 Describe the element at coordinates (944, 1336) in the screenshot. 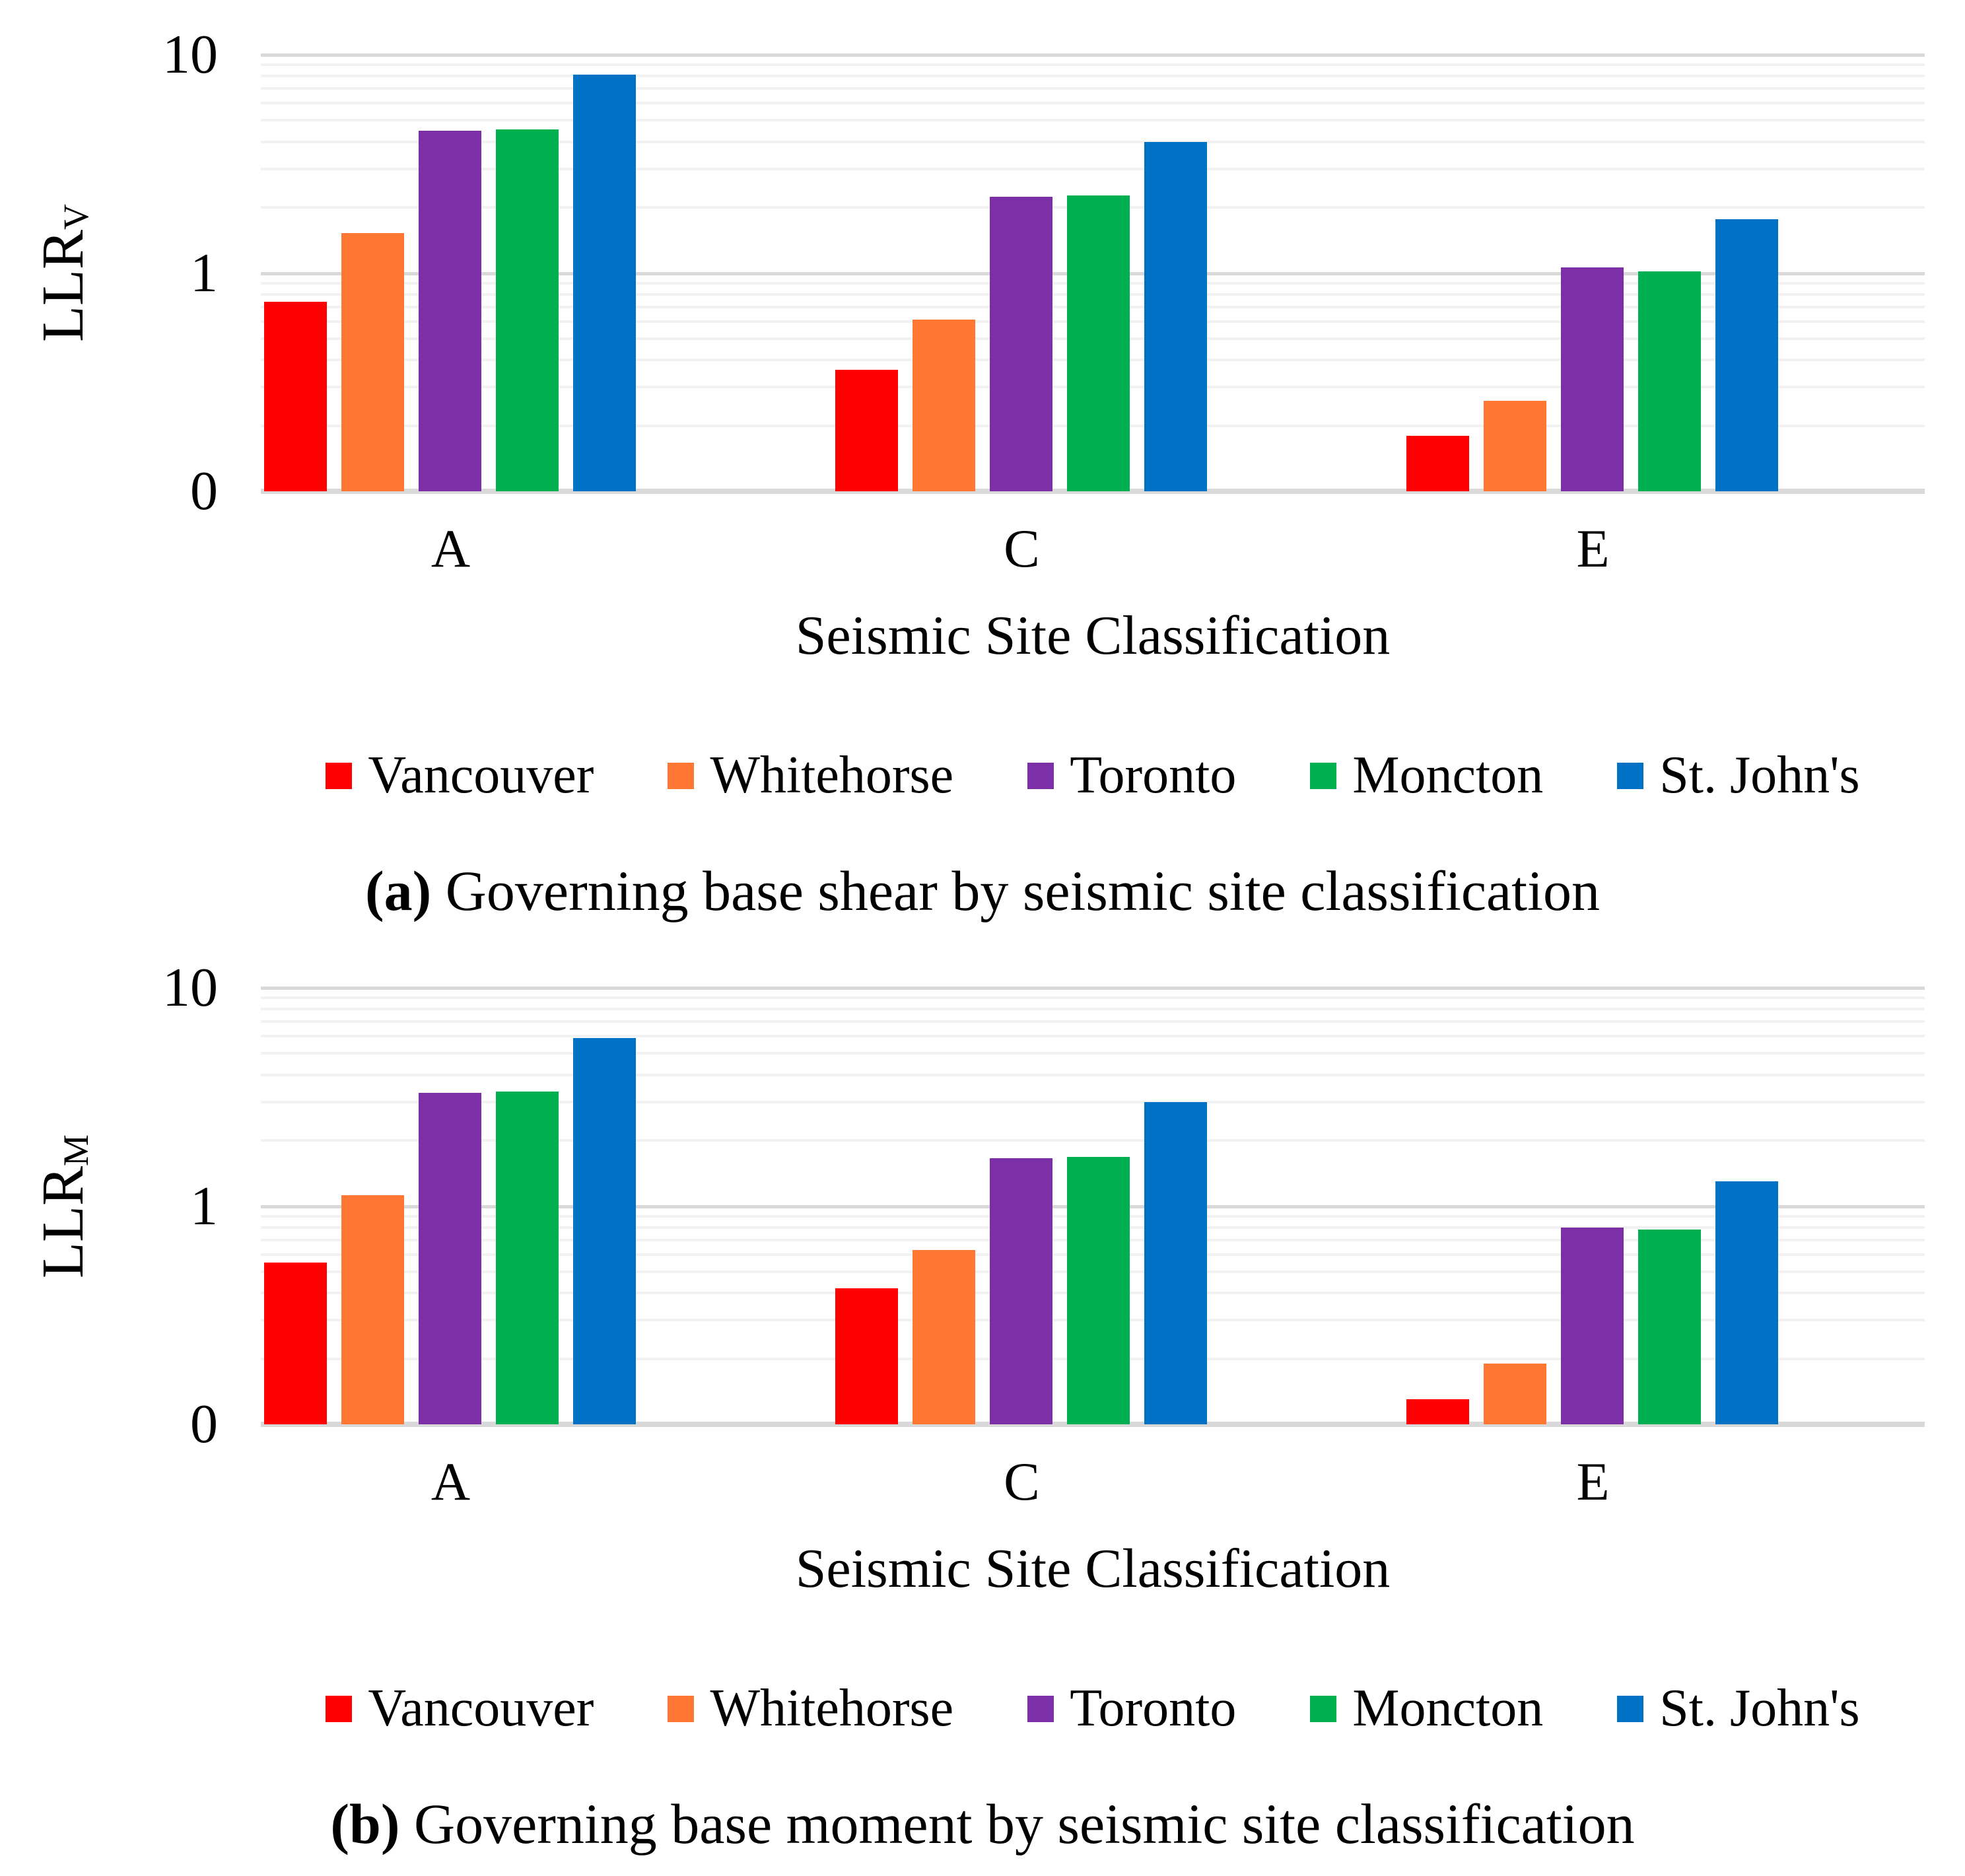

I see `bar-whitehorse-c` at that location.